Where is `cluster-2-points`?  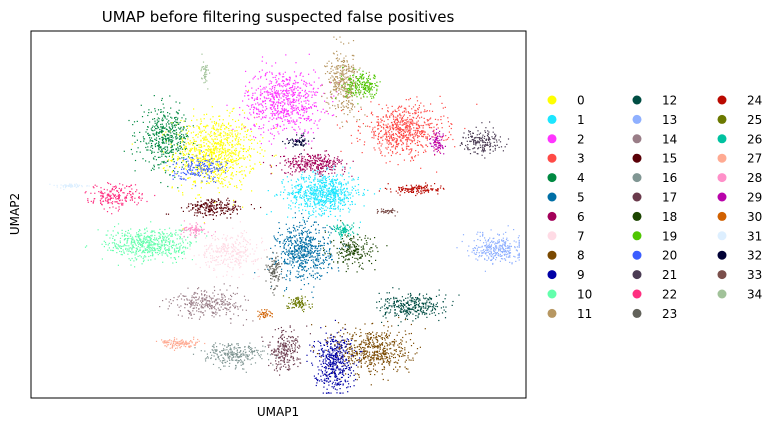
cluster-2-points is located at coordinates (283, 101).